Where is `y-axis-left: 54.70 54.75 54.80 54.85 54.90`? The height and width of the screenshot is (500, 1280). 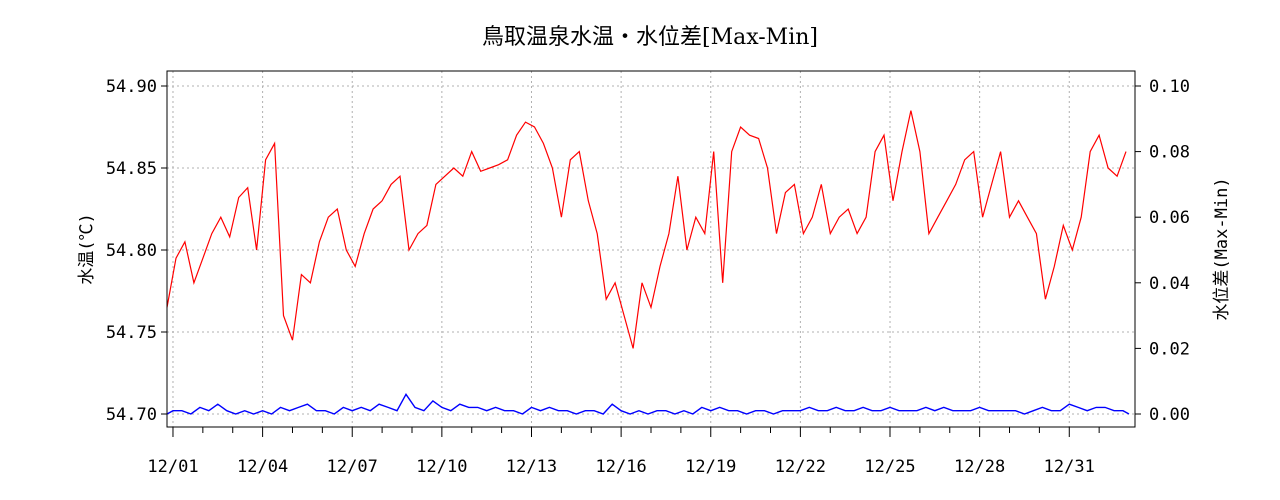
y-axis-left: 54.70 54.75 54.80 54.85 54.90 is located at coordinates (136, 251).